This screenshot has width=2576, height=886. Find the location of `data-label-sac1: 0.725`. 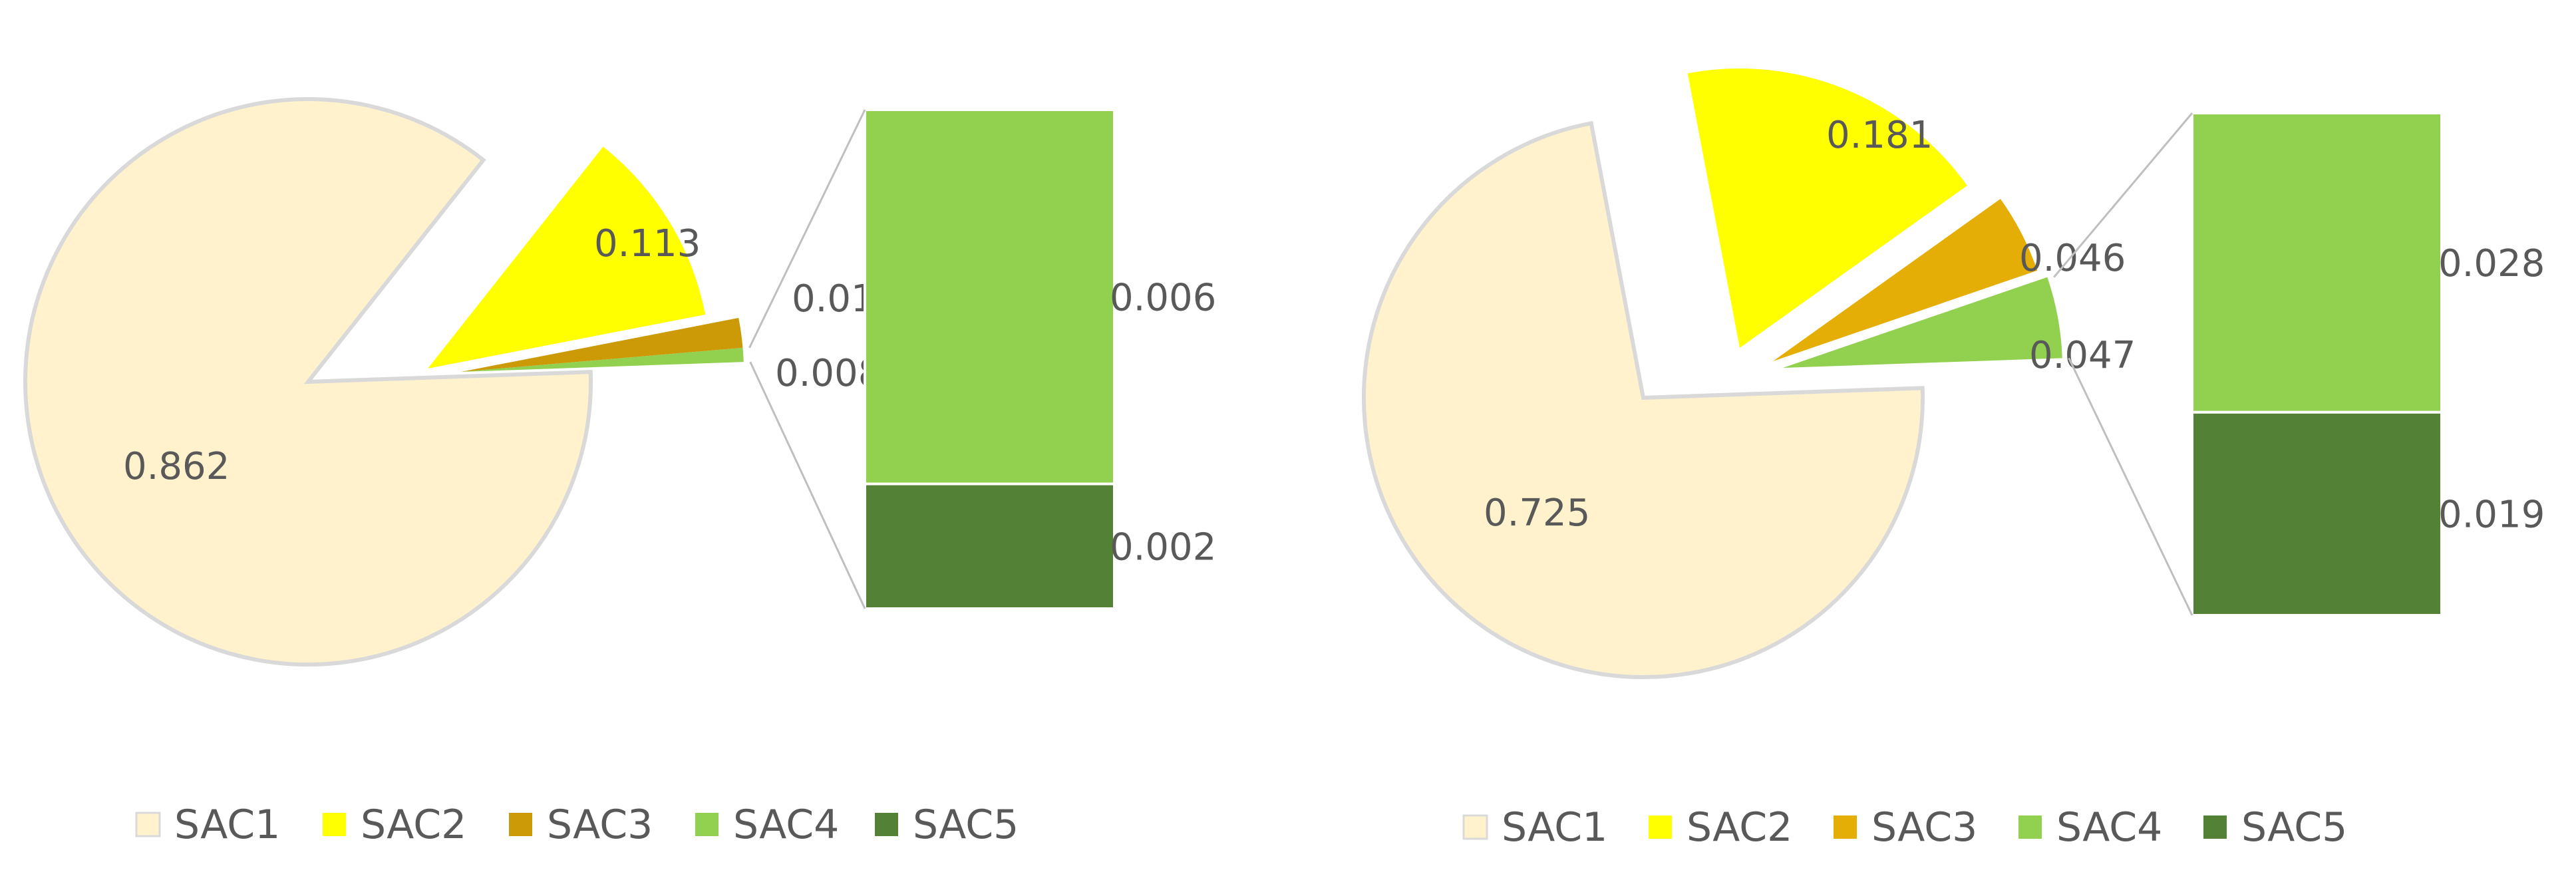

data-label-sac1: 0.725 is located at coordinates (1537, 514).